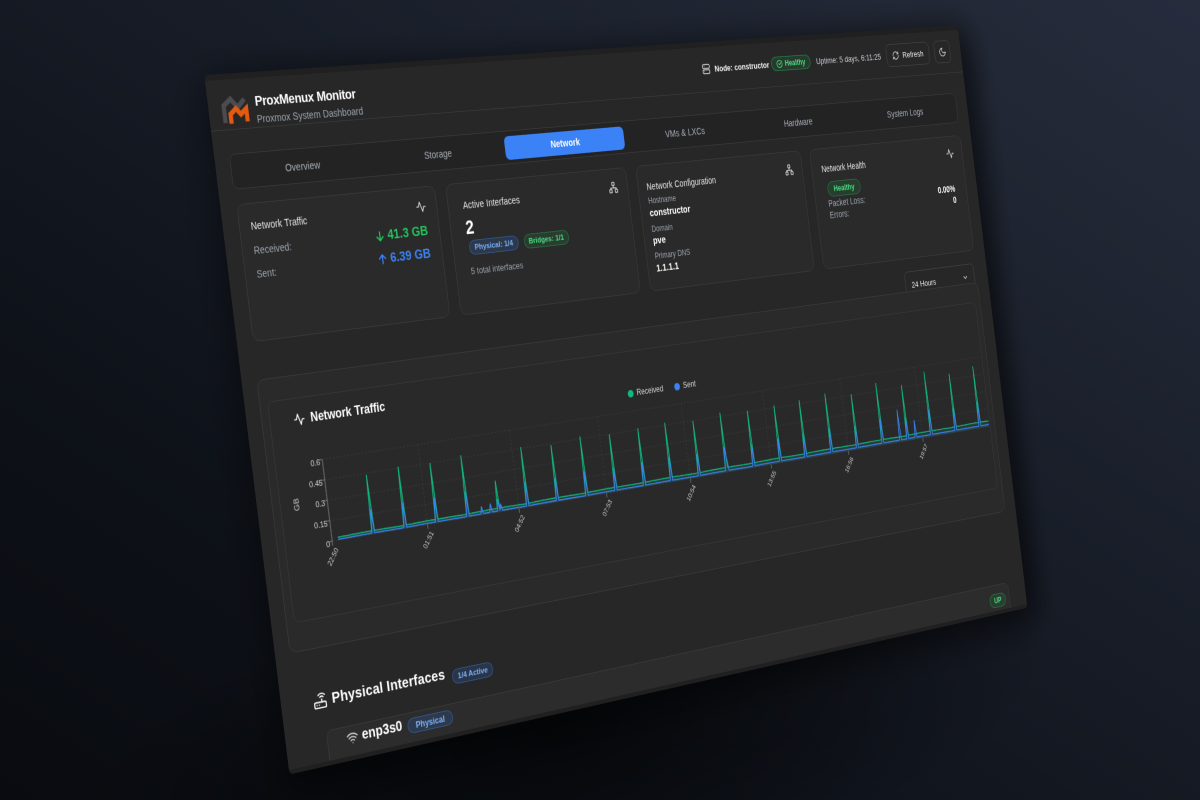  I want to click on svg-text: 19:57, so click(923, 451).